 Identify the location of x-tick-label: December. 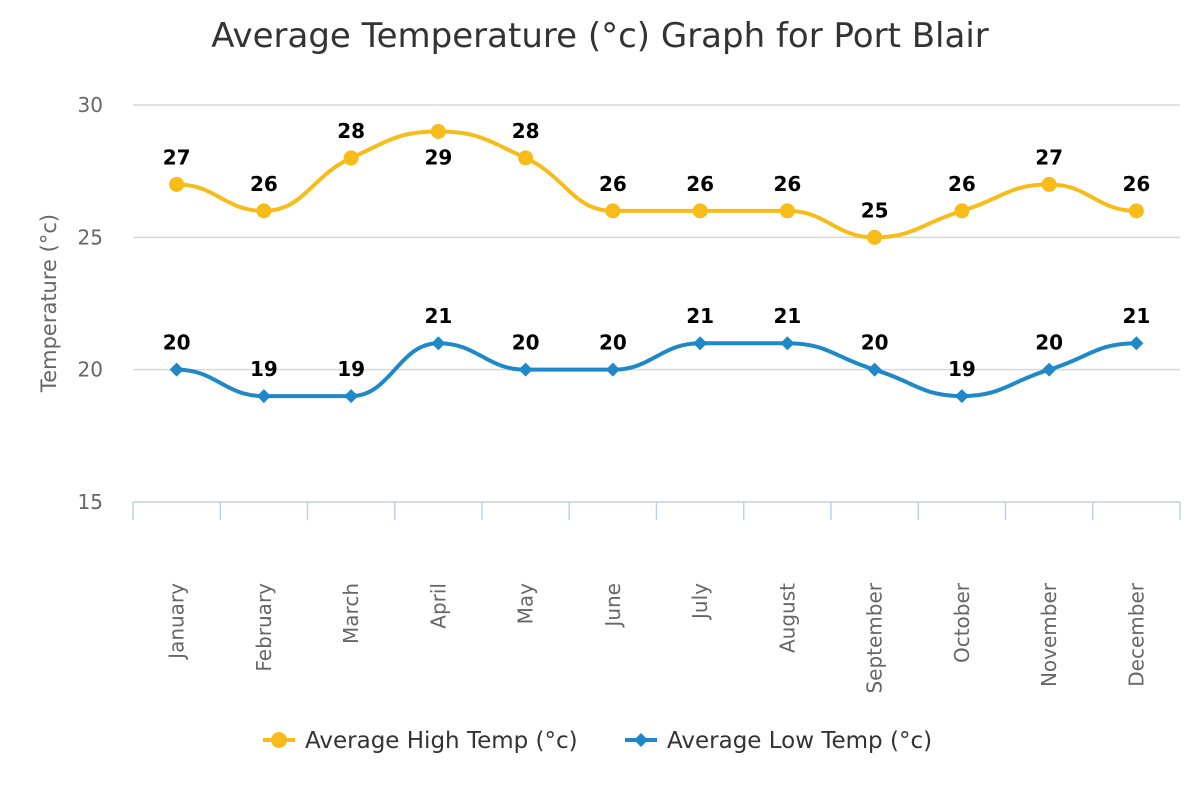
(1136, 634).